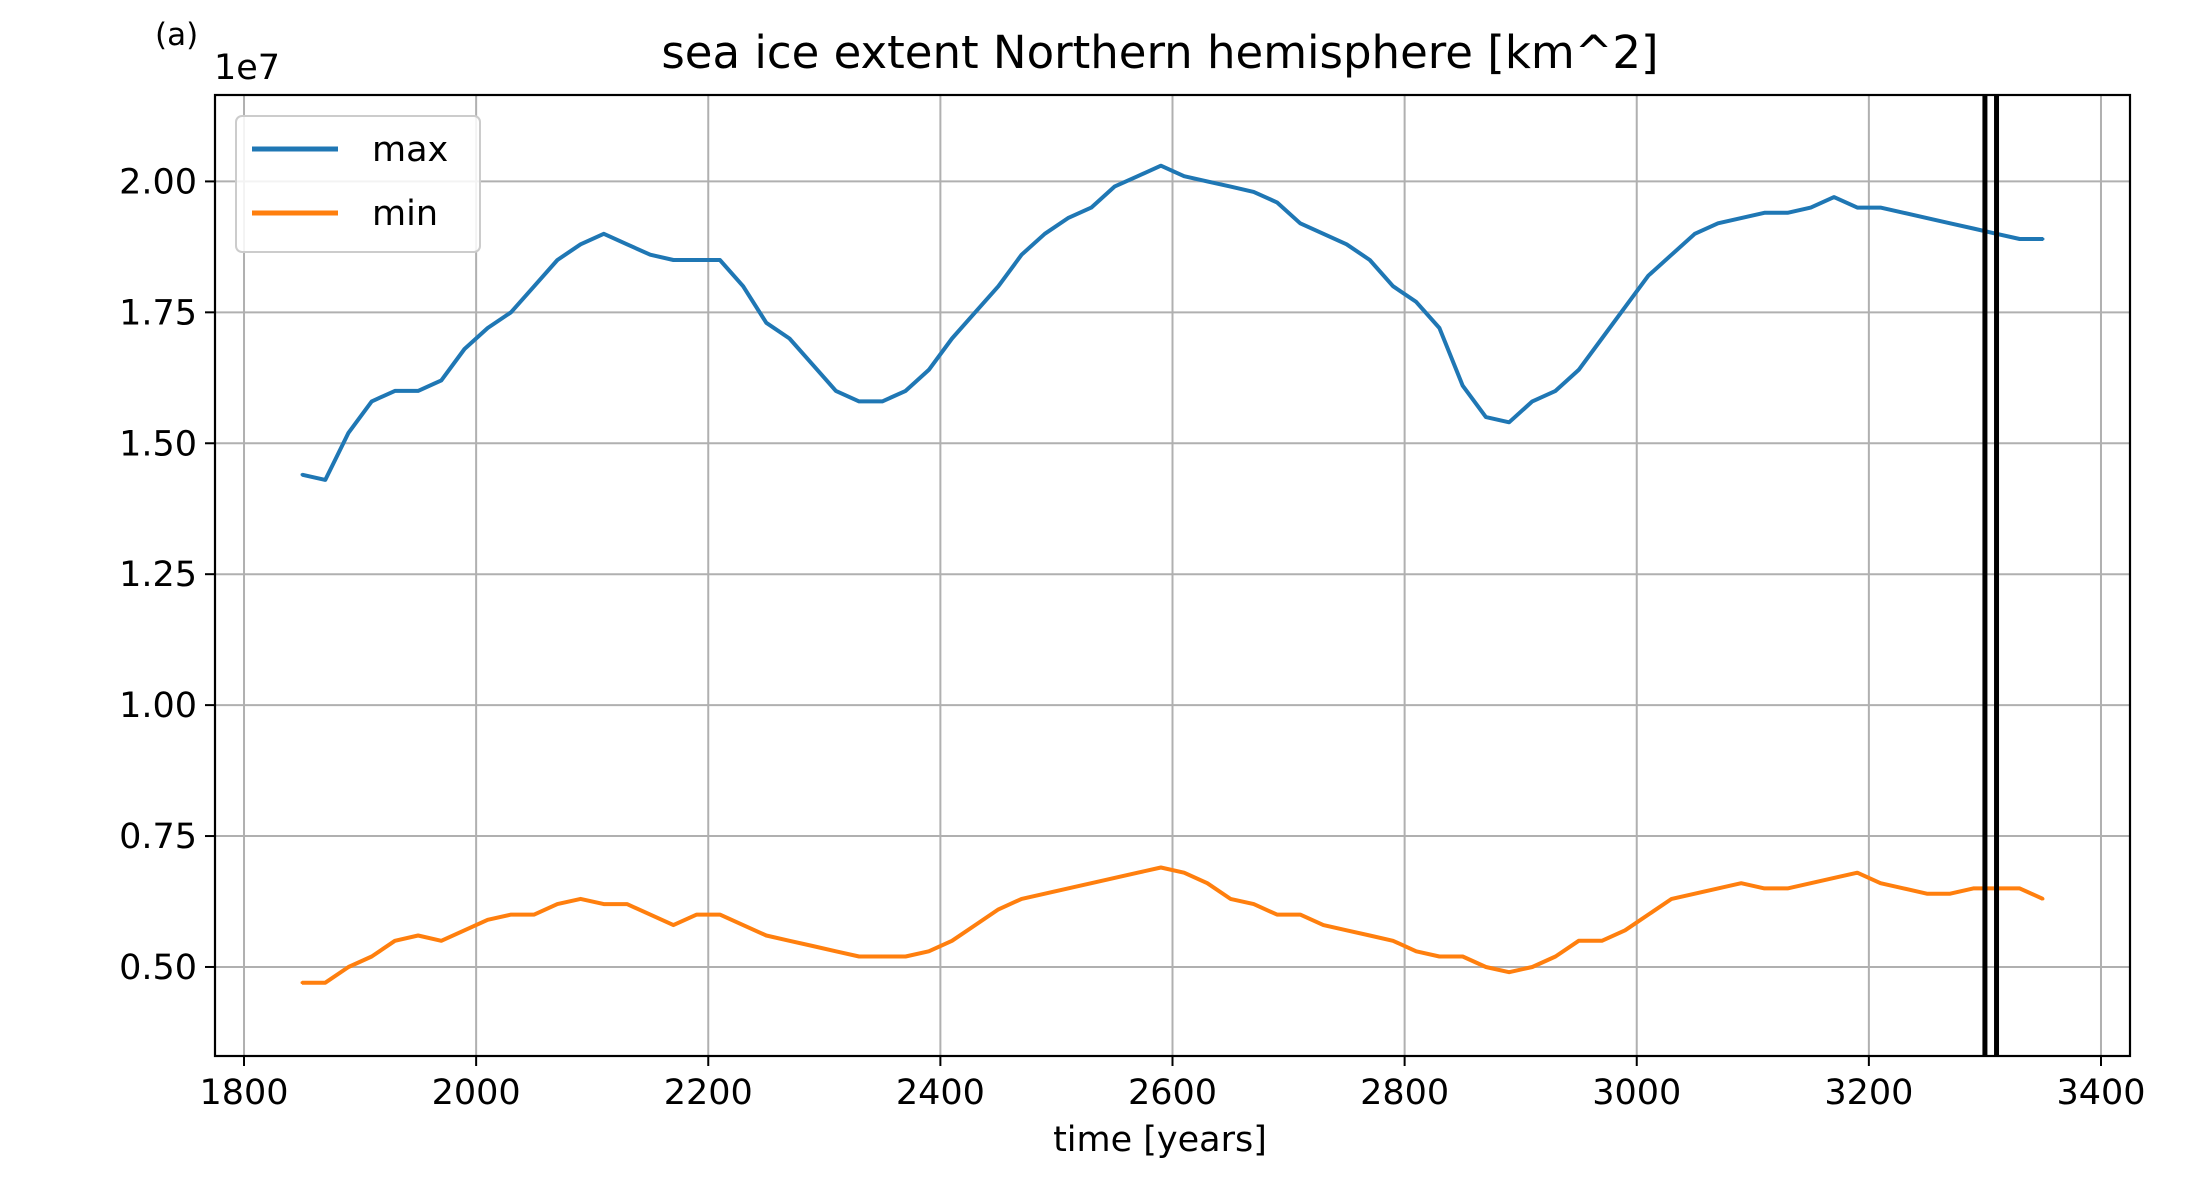 Image resolution: width=2196 pixels, height=1181 pixels. I want to click on y-tick-label: 1.75, so click(158, 313).